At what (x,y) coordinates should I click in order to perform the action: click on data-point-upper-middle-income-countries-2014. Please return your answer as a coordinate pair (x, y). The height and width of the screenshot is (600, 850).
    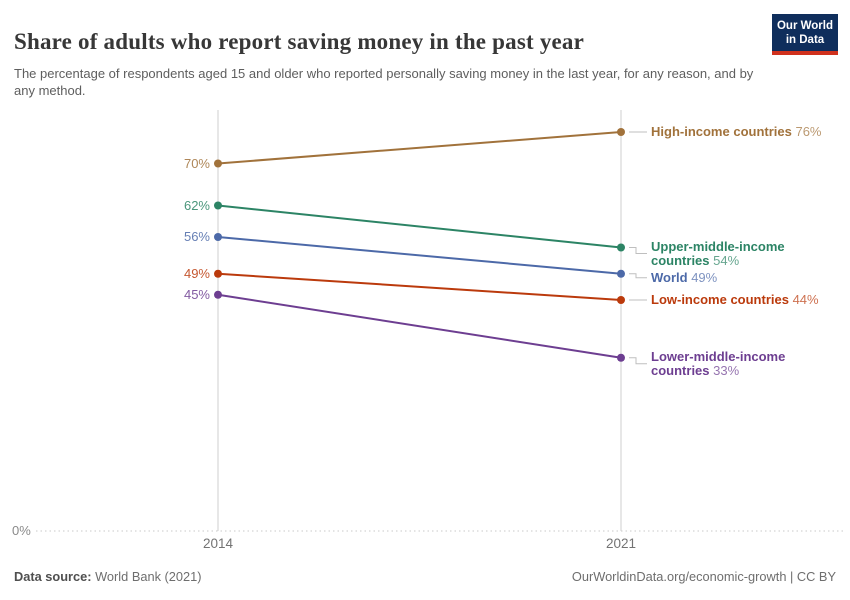
    Looking at the image, I should click on (218, 205).